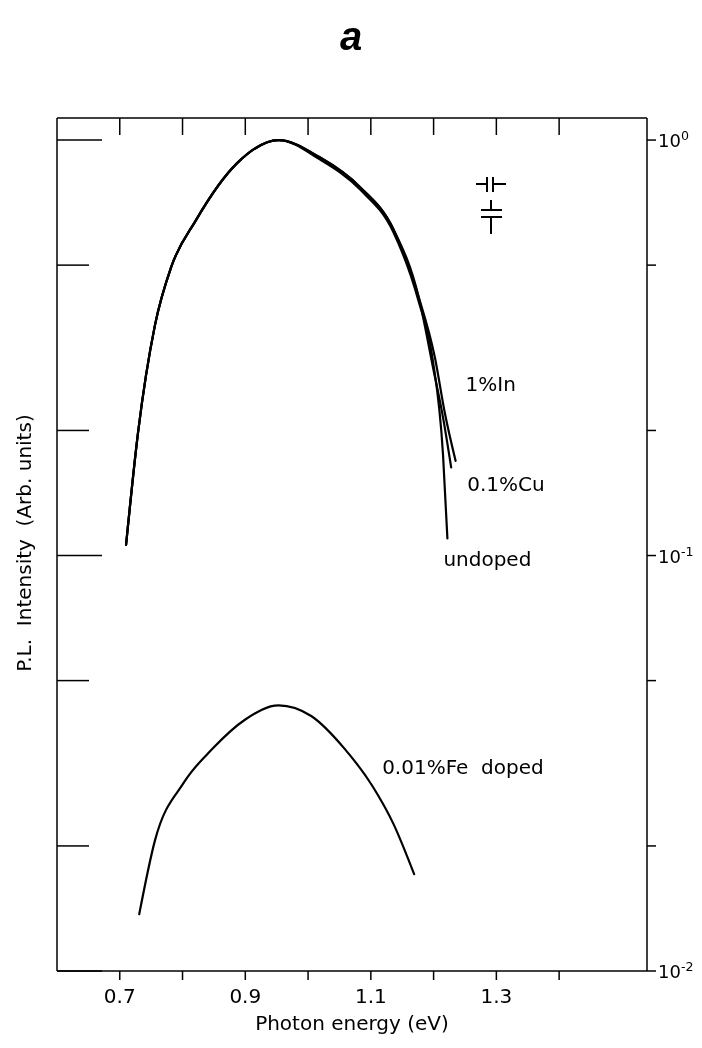  I want to click on series-label: 1%In, so click(490, 383).